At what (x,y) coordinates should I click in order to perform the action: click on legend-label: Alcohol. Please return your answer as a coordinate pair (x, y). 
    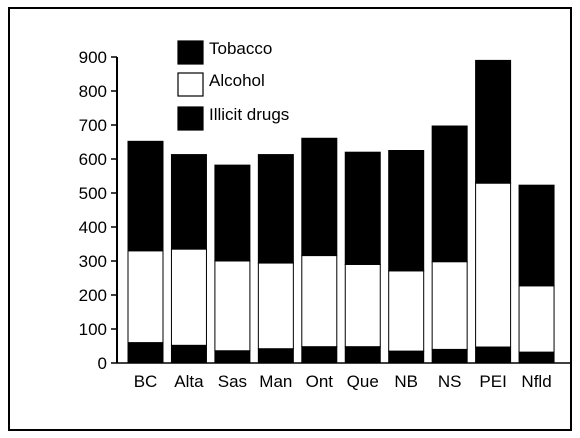
    Looking at the image, I should click on (237, 80).